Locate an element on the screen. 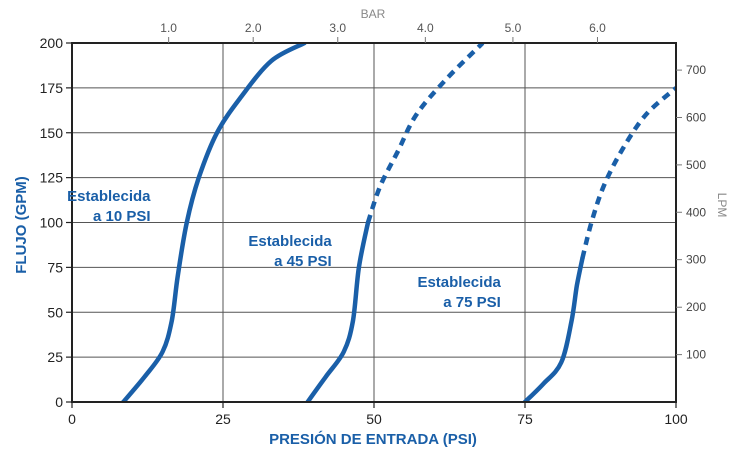 Image resolution: width=730 pixels, height=450 pixels. y-tick-label: 175 is located at coordinates (52, 88).